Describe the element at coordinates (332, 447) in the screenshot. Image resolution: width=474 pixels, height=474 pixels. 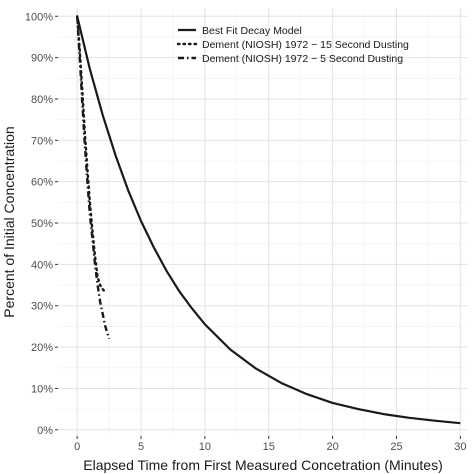
I see `x-tick-label: 20` at that location.